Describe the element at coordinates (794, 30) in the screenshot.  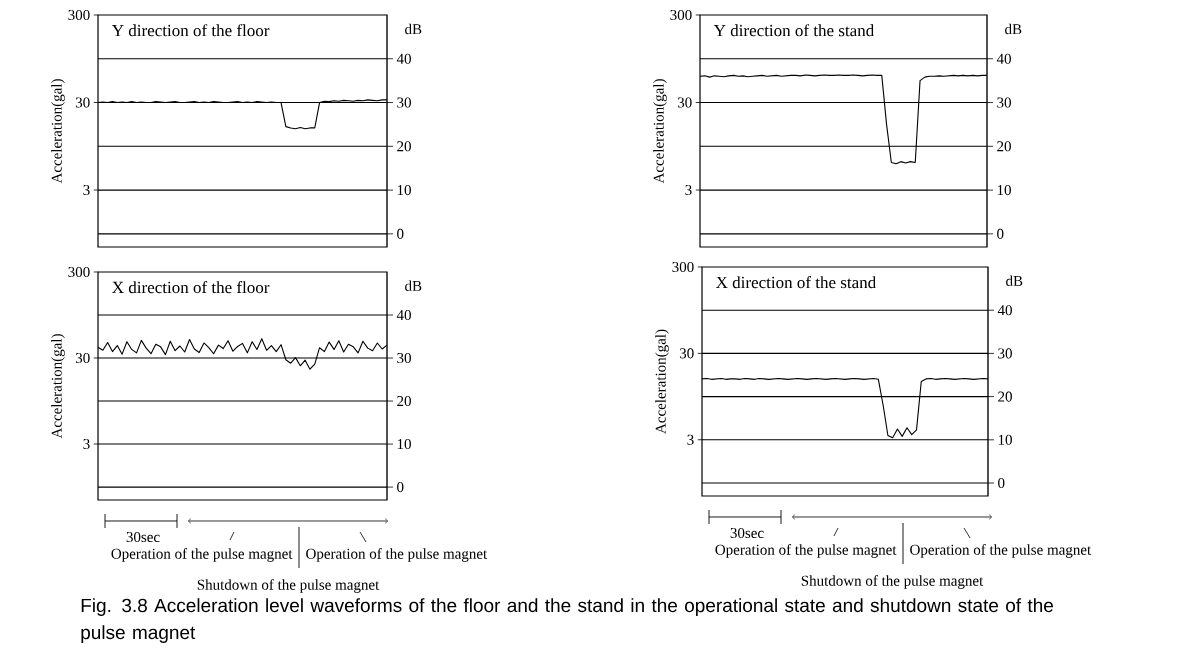
I see `chart-title: Y direction of the stand` at that location.